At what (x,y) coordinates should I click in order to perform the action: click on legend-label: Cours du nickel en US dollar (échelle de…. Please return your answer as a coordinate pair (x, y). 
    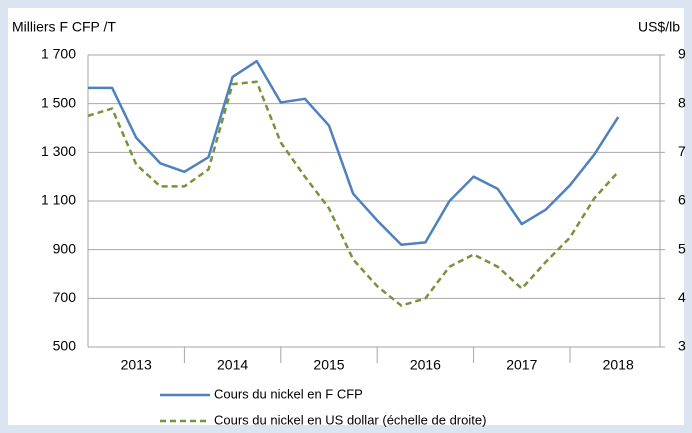
    Looking at the image, I should click on (350, 419).